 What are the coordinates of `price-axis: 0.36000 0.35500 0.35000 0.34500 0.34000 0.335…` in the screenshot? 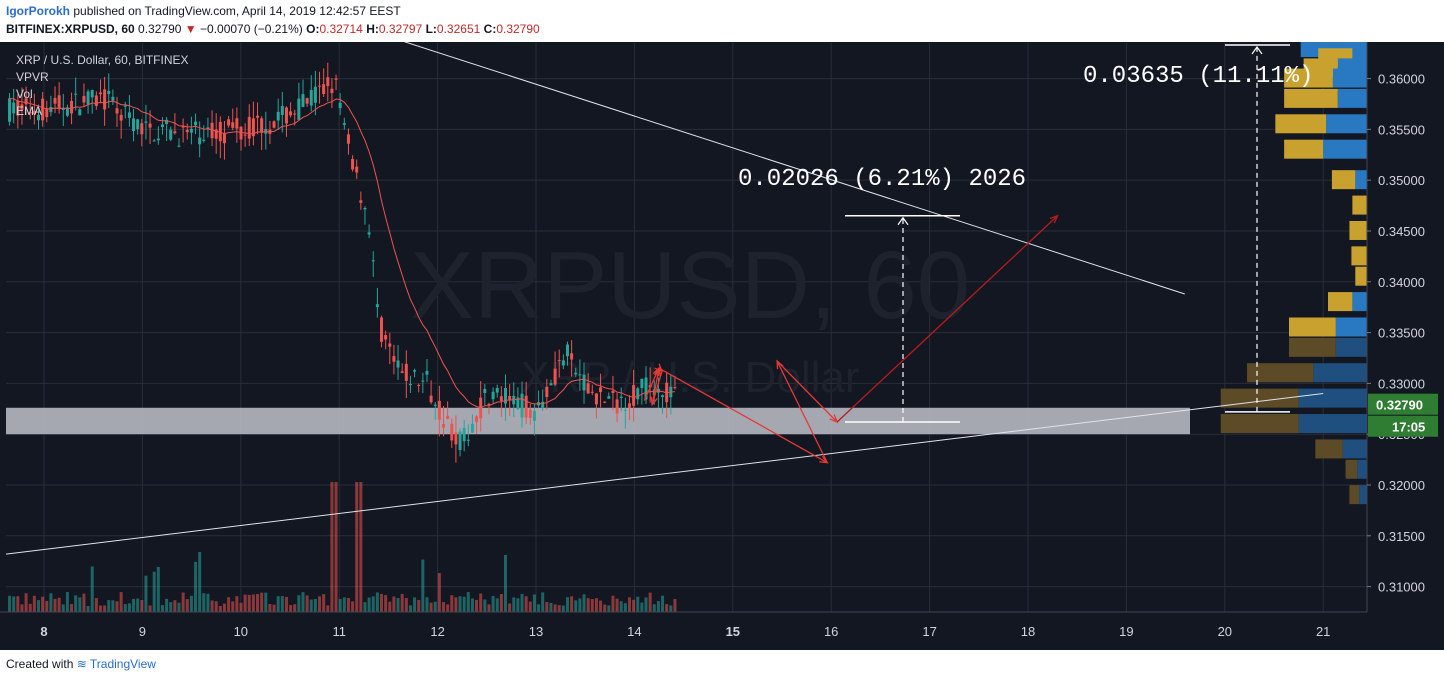 It's located at (1405, 346).